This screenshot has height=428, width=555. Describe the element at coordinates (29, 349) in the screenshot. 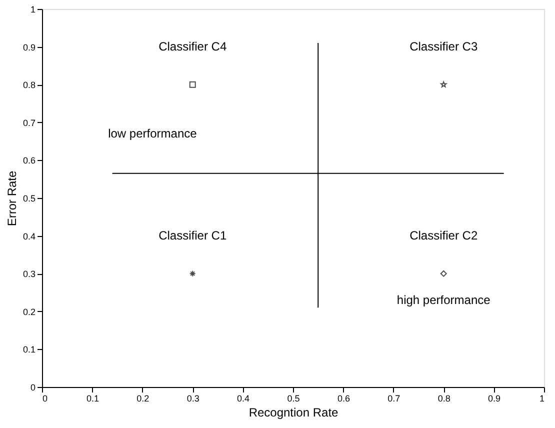

I see `y-tick-label: 0.1` at that location.